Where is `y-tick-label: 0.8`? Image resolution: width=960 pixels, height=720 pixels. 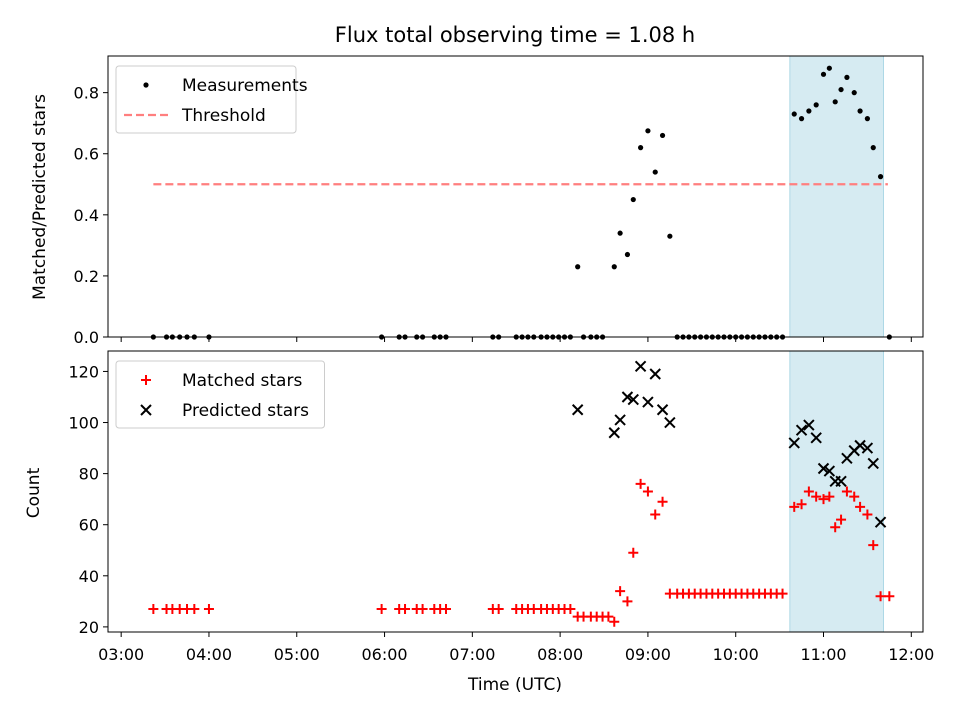 y-tick-label: 0.8 is located at coordinates (86, 93).